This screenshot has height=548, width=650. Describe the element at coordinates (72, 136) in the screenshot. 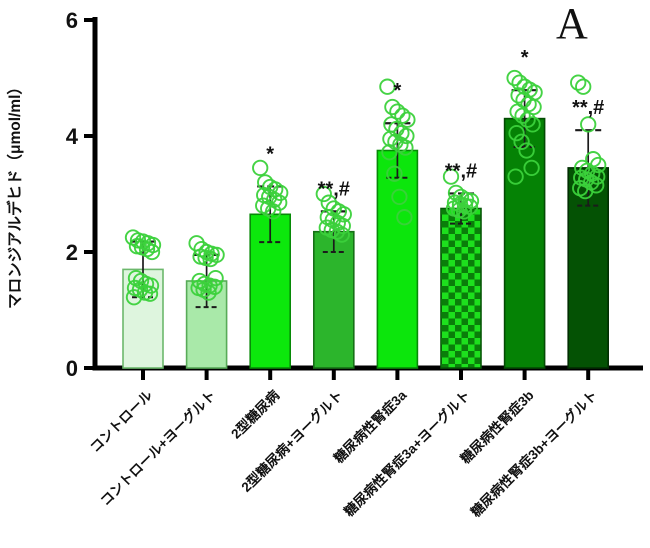

I see `y-tick-label: 4` at that location.